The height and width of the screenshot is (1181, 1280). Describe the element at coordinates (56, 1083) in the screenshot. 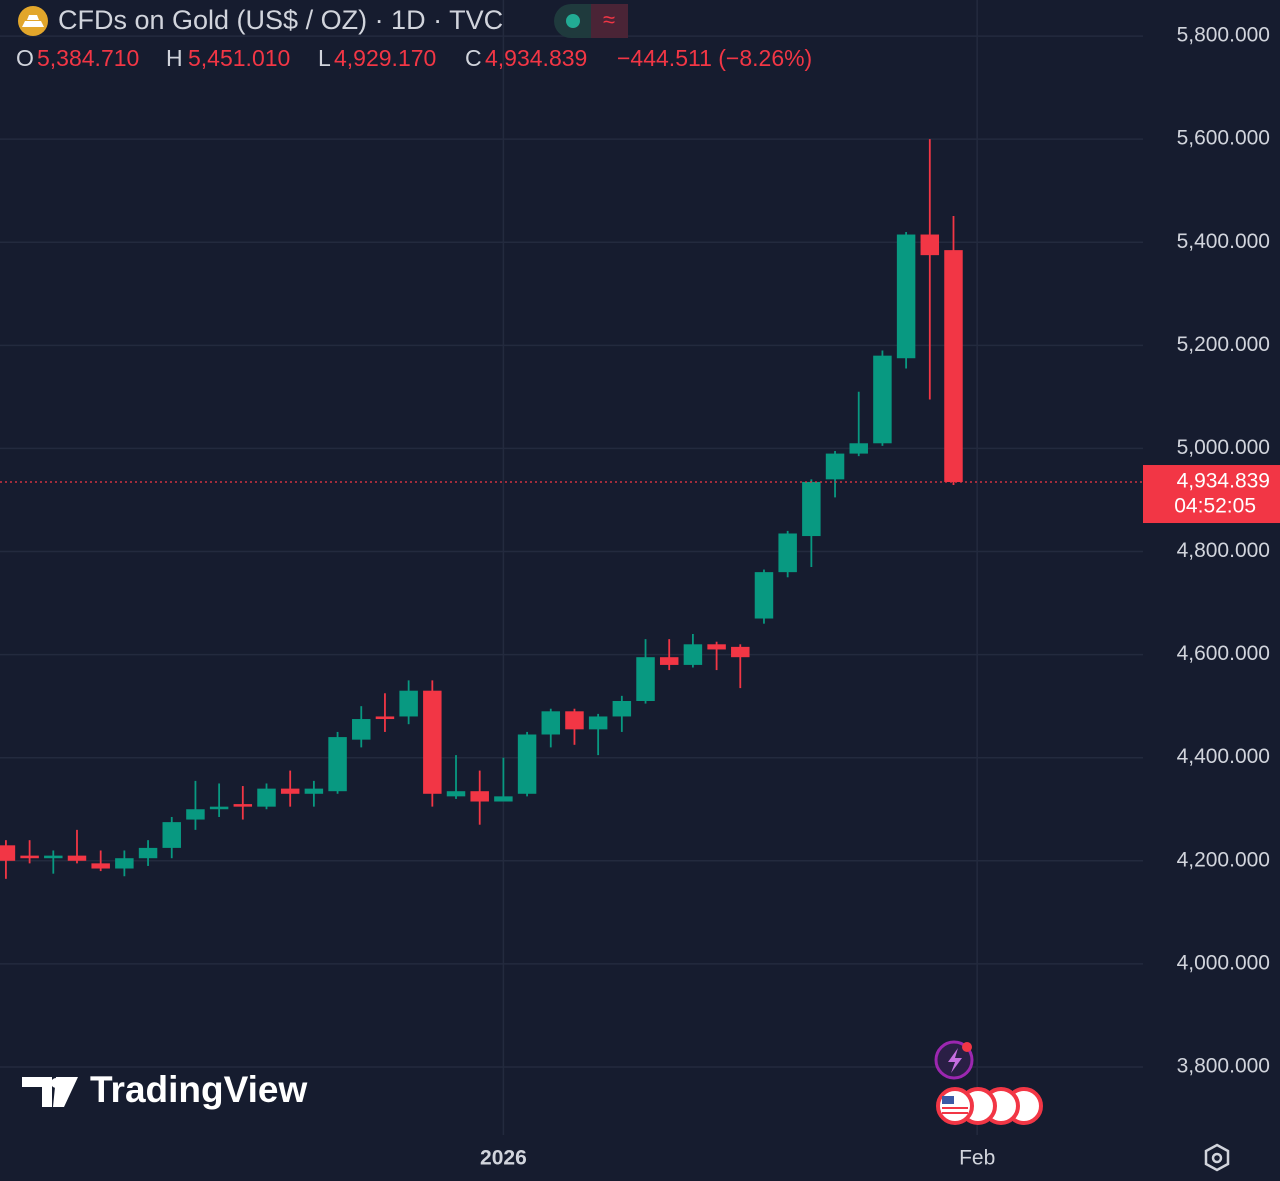

I see `tv-logo-dot` at that location.